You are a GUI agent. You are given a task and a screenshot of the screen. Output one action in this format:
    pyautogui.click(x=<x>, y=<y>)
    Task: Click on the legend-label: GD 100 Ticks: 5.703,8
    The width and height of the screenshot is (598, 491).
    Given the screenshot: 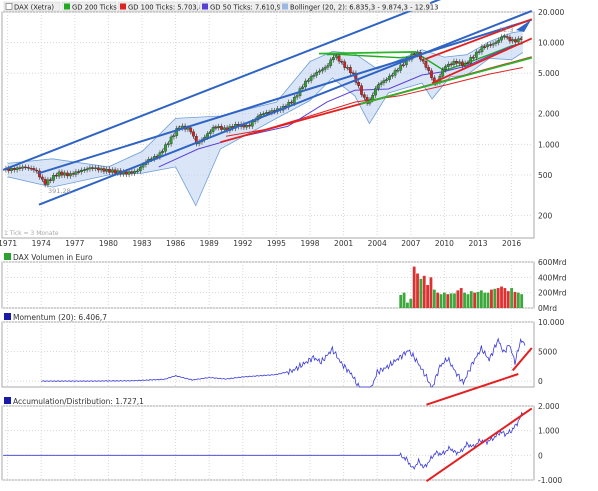 What is the action you would take?
    pyautogui.click(x=165, y=7)
    